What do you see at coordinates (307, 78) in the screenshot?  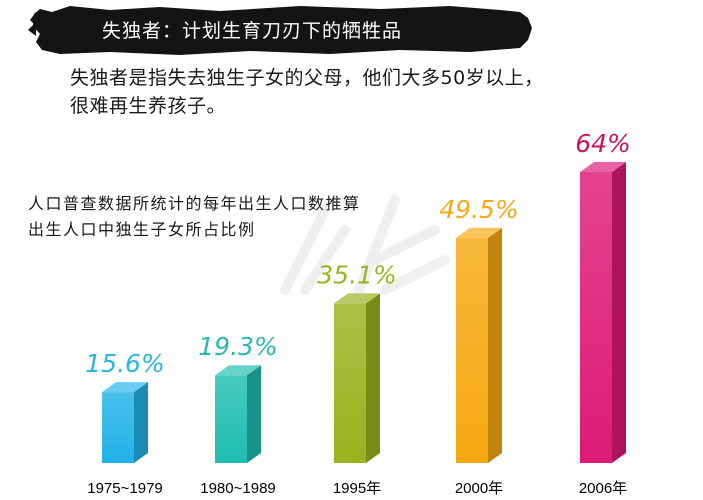 I see `intro-text-line-1: 失独者是指失去独生子女的父母，他们大多50岁以上，` at bounding box center [307, 78].